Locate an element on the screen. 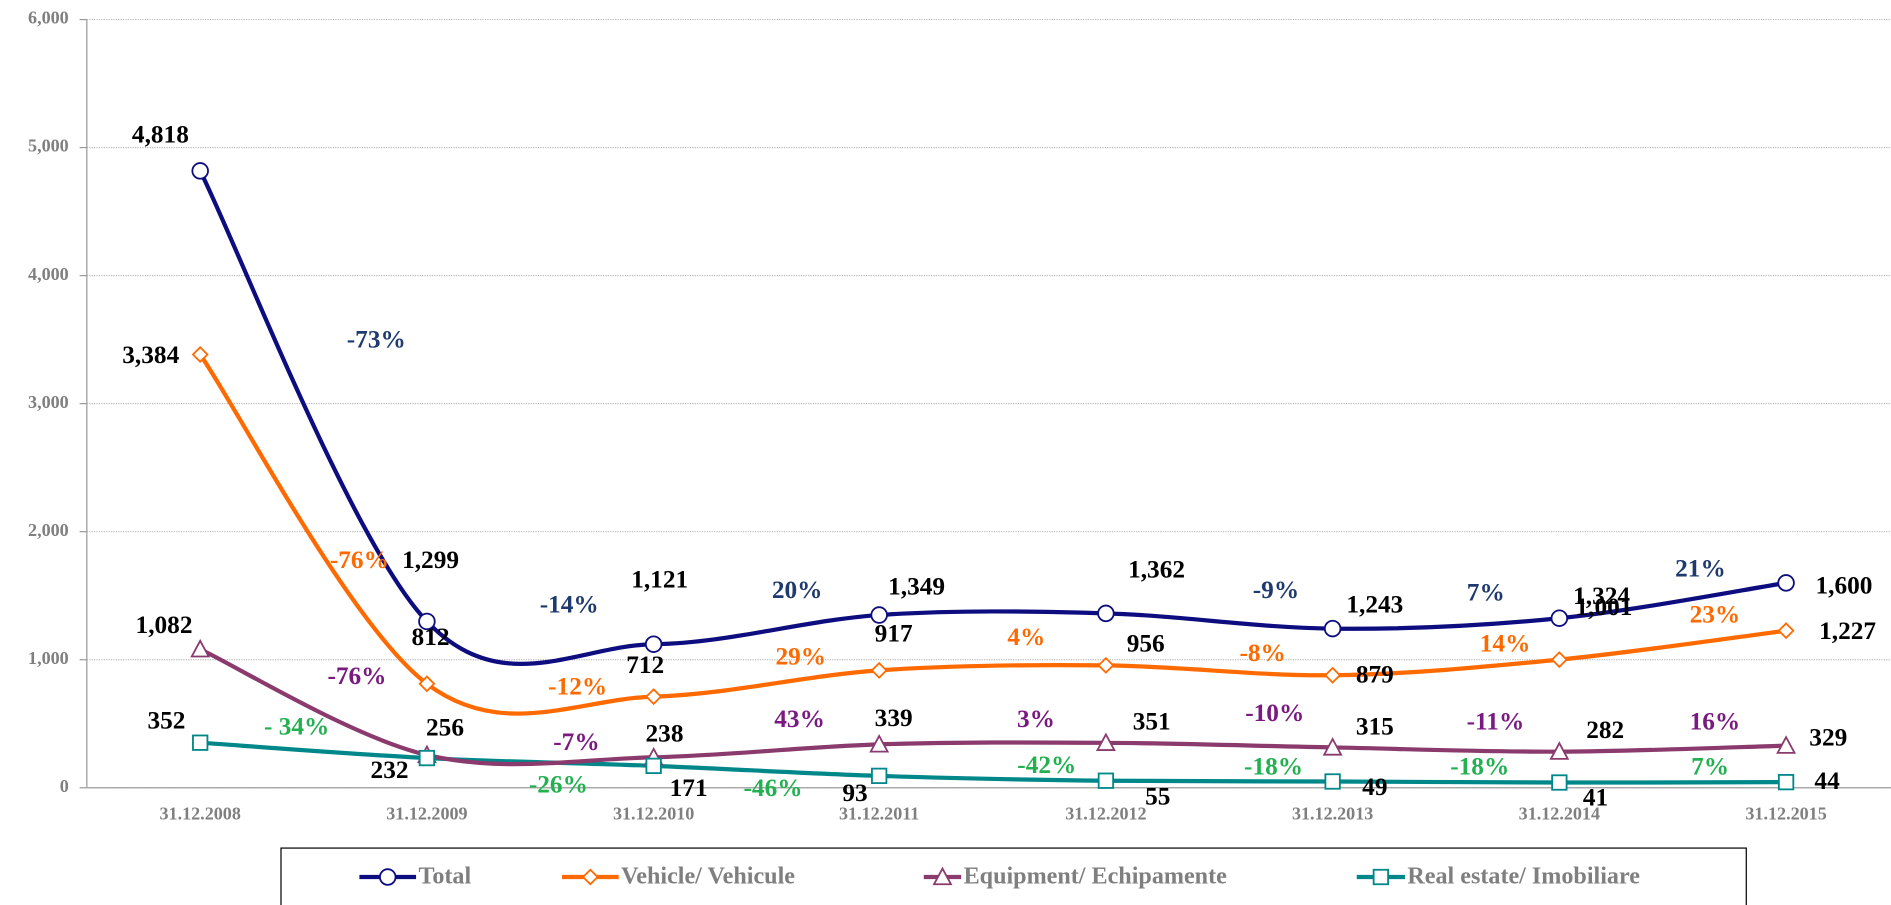 The height and width of the screenshot is (905, 1891). y-tick-label: 6,000 is located at coordinates (48, 18).